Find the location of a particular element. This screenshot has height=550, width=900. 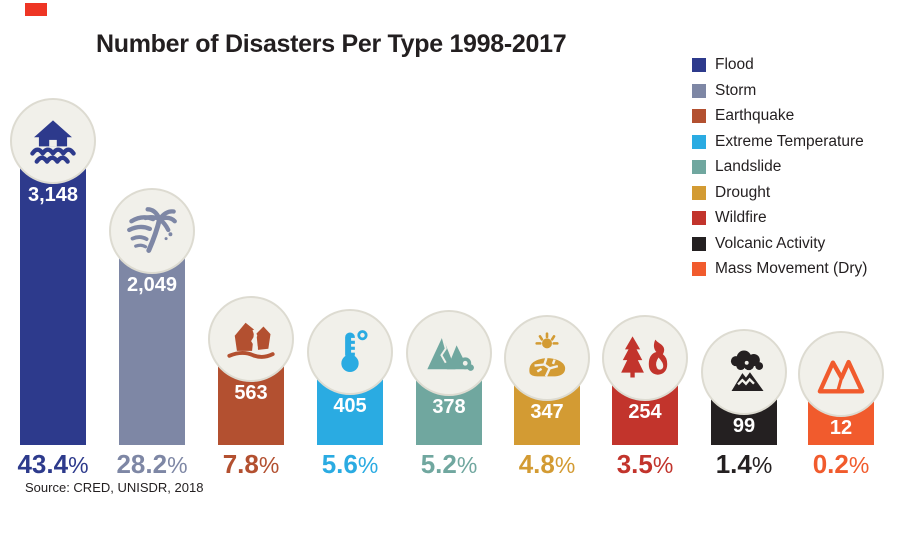

legend-label: Volcanic Activity is located at coordinates (770, 243).